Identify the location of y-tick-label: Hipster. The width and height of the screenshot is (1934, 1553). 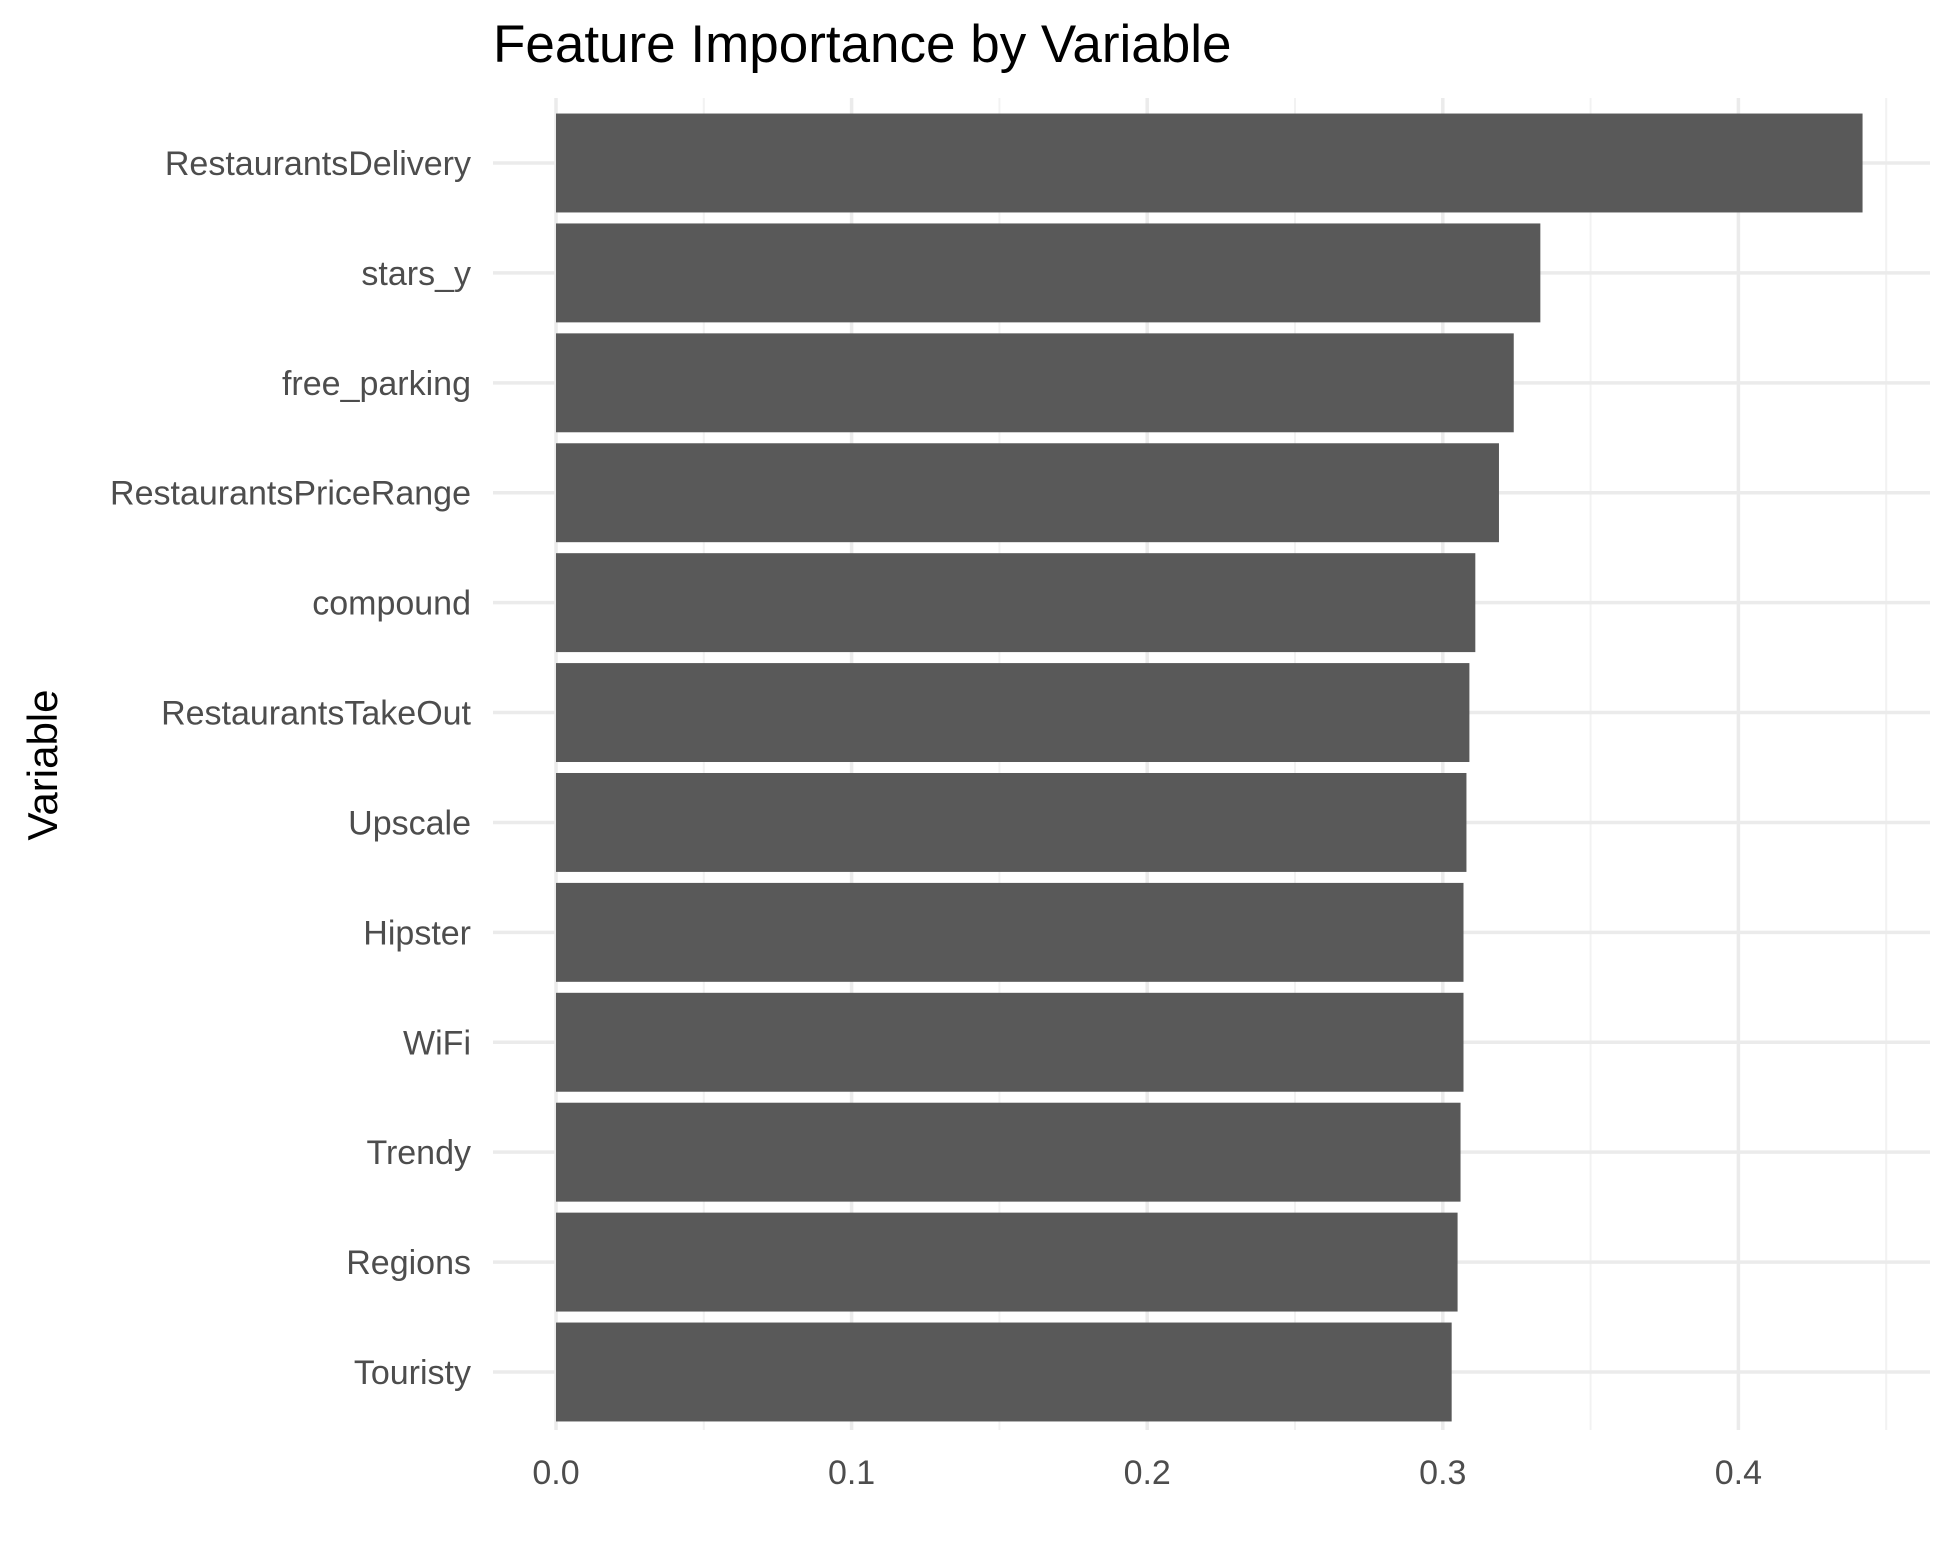
(417, 933).